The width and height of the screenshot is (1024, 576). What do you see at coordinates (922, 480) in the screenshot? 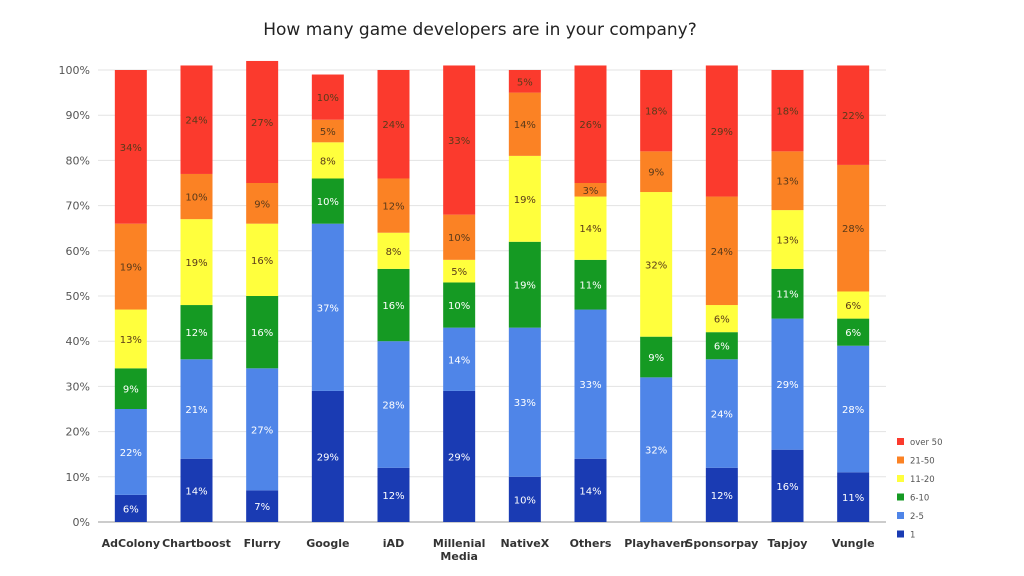
I see `legend-label: 11-20` at bounding box center [922, 480].